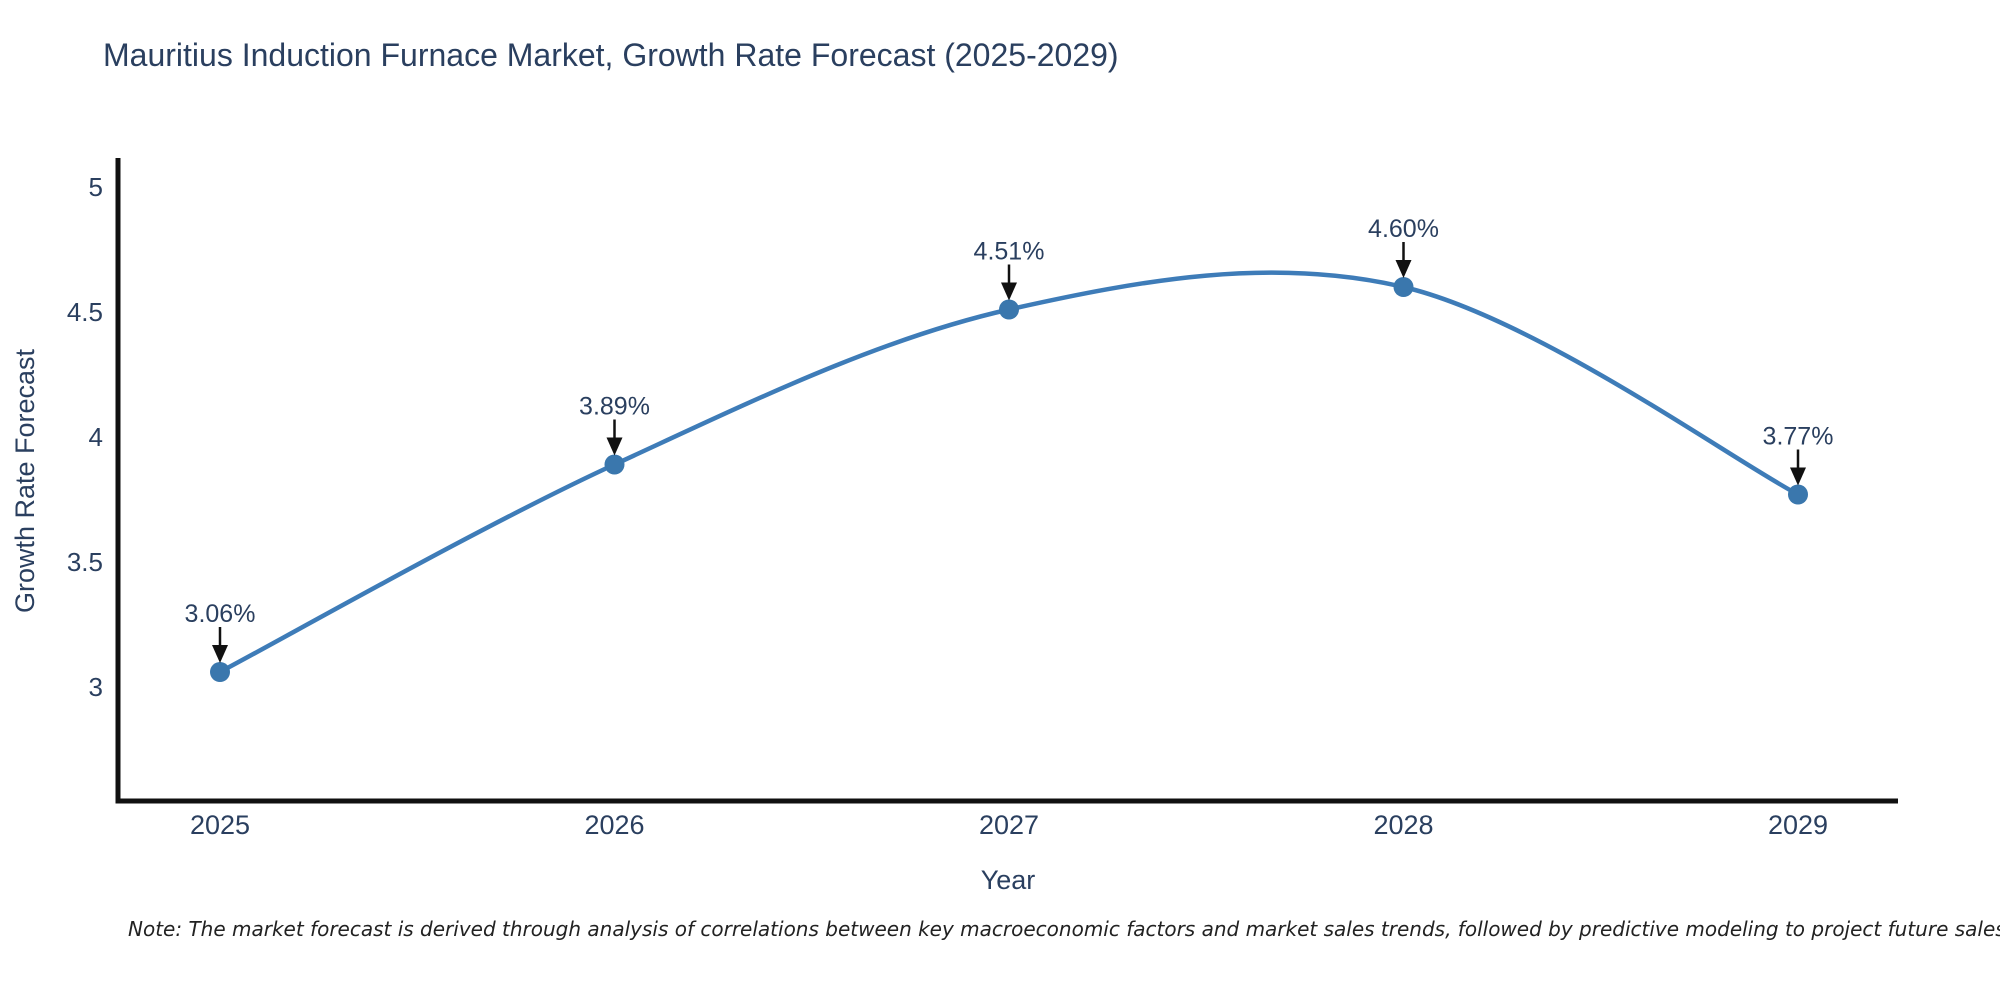 The width and height of the screenshot is (2000, 1000). I want to click on data-point-2029, so click(1798, 494).